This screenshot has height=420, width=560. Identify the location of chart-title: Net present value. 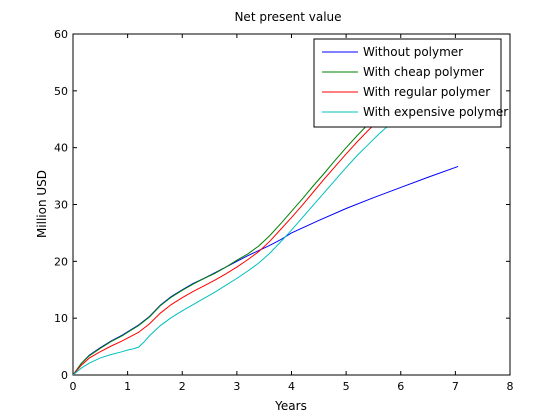
(287, 17).